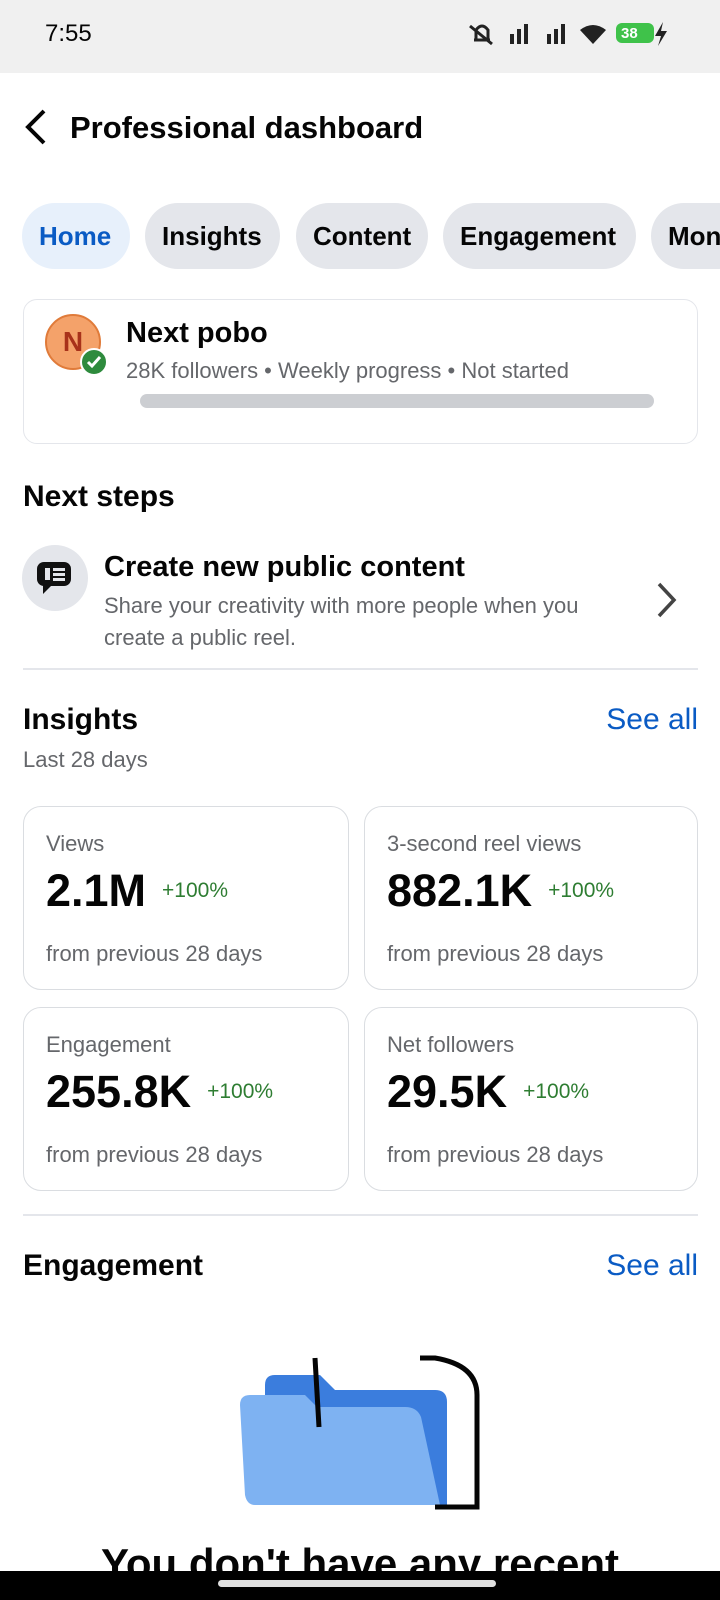 The image size is (720, 1600). What do you see at coordinates (360, 1432) in the screenshot?
I see `empty-illustration` at bounding box center [360, 1432].